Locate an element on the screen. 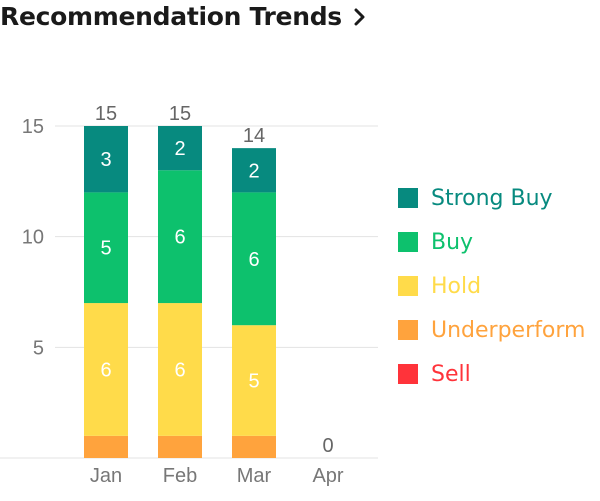 This screenshot has width=600, height=501. chevron-right-icon is located at coordinates (360, 17).